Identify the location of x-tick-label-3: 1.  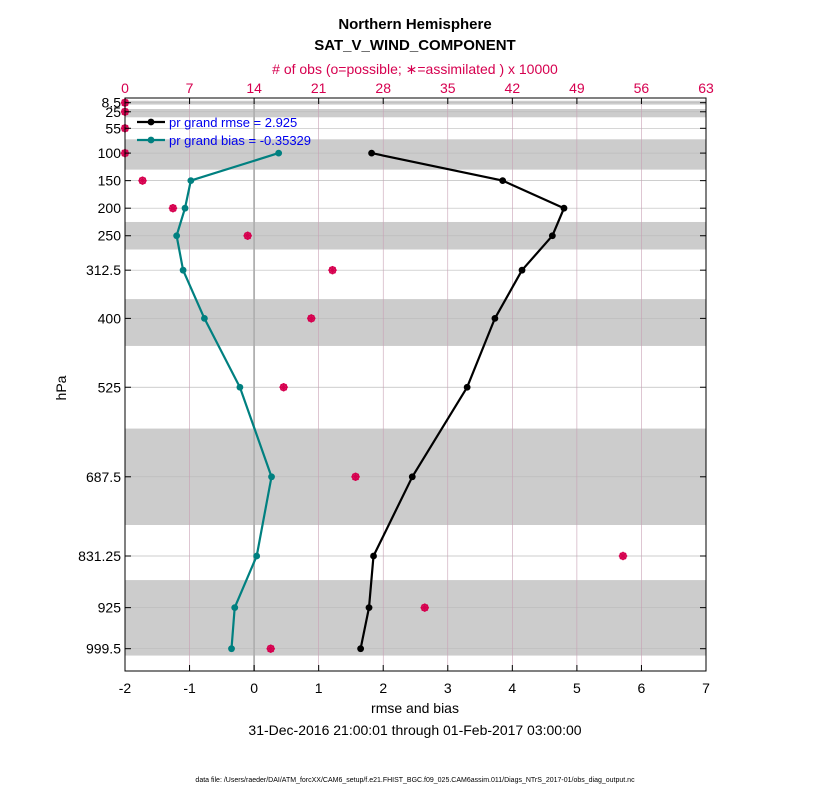
(319, 688).